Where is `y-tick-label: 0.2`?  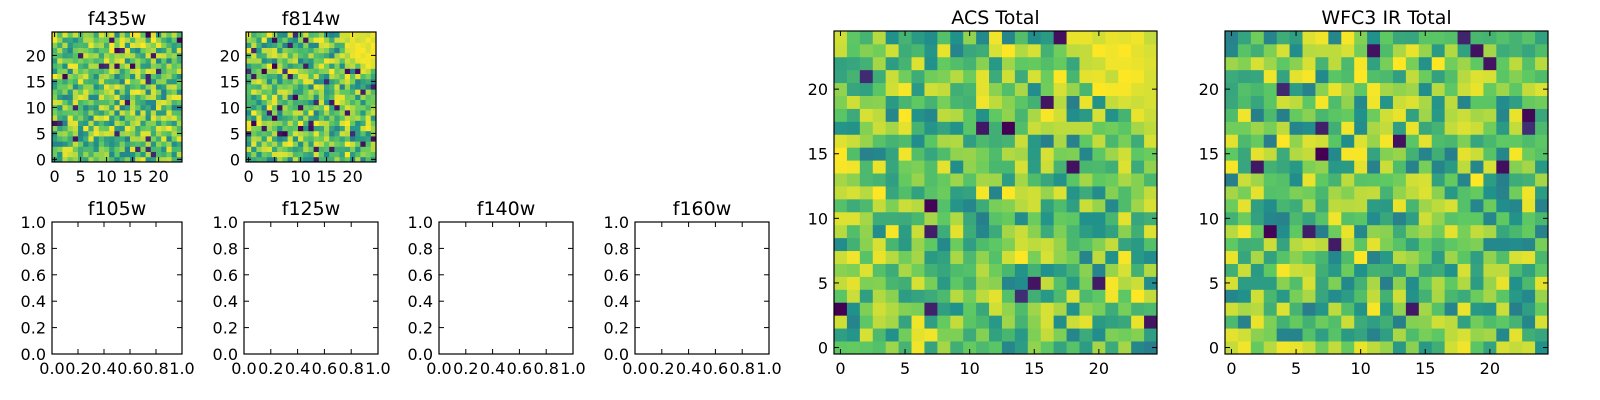 y-tick-label: 0.2 is located at coordinates (616, 328).